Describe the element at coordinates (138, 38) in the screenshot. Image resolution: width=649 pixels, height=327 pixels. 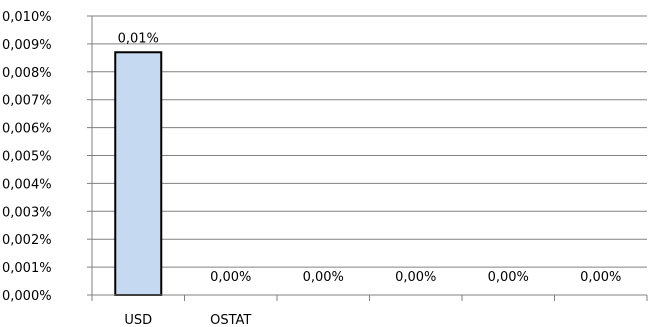
I see `data-label: 0,01%` at that location.